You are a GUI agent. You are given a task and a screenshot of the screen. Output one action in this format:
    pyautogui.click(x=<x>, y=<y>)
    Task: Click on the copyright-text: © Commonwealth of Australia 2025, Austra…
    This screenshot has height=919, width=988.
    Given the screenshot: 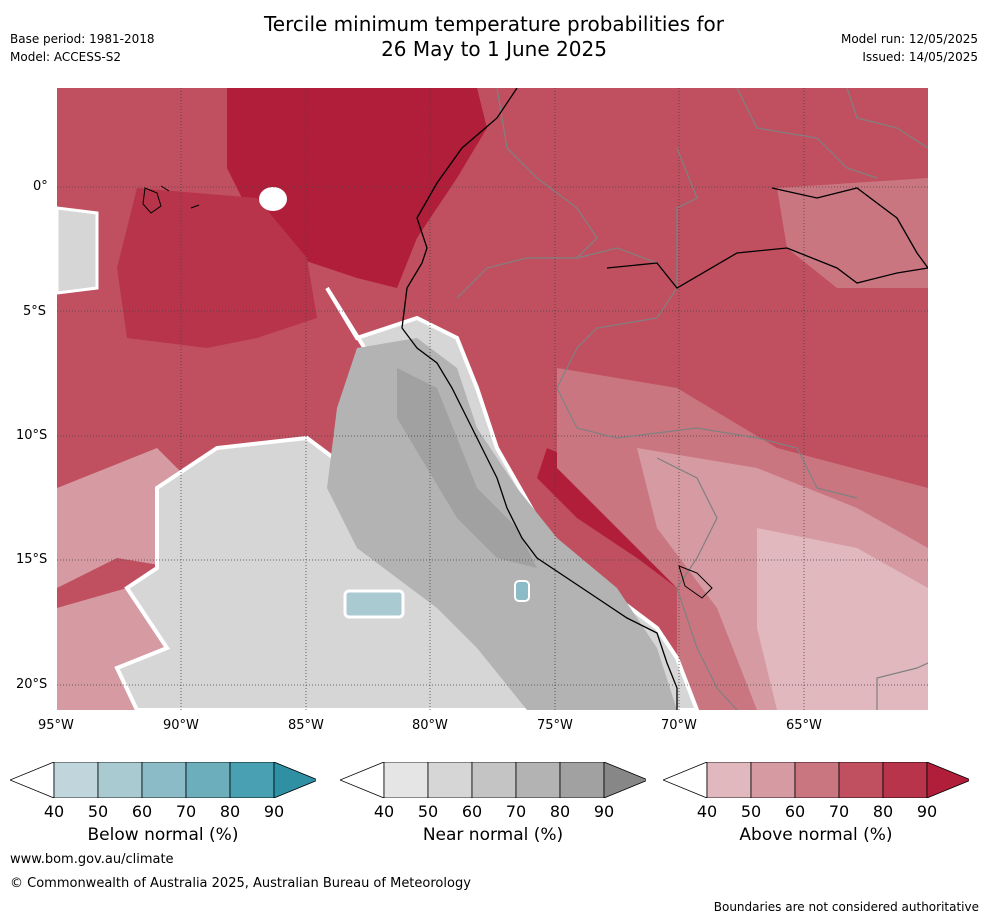 What is the action you would take?
    pyautogui.click(x=240, y=883)
    